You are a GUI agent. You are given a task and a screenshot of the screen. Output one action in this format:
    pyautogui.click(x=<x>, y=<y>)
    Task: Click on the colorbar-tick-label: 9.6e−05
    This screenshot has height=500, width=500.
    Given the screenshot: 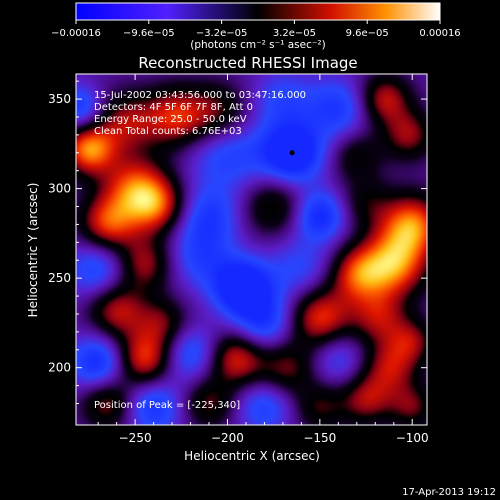 What is the action you would take?
    pyautogui.click(x=367, y=33)
    